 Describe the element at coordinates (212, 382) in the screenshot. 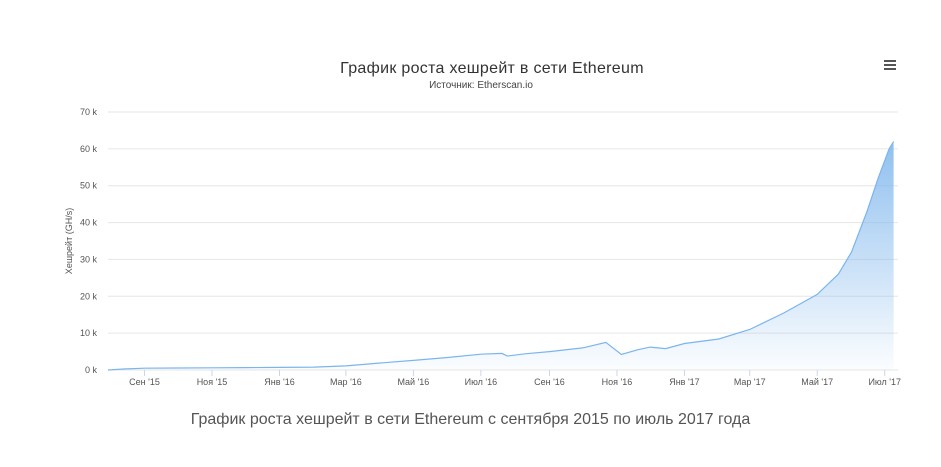

I see `x-tick-label: Ноя '15` at that location.